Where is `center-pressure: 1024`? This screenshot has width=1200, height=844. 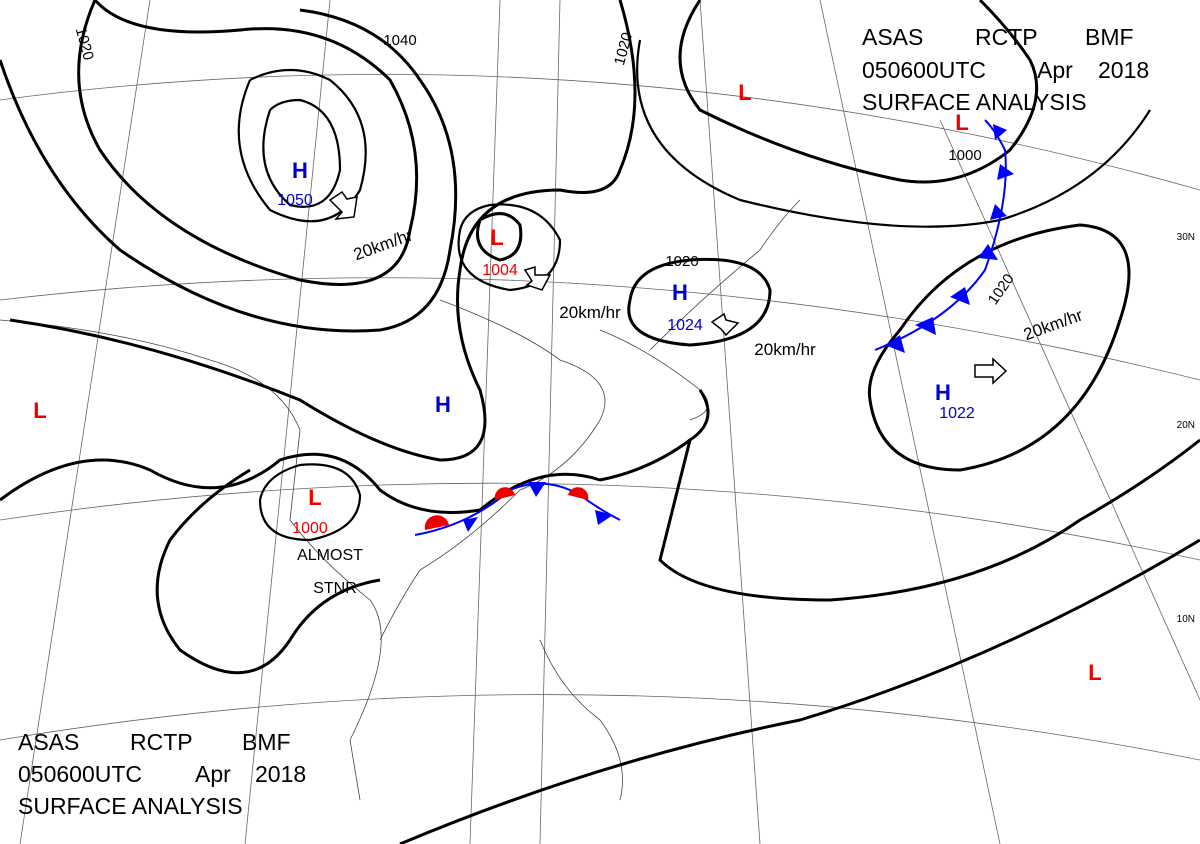 center-pressure: 1024 is located at coordinates (685, 325).